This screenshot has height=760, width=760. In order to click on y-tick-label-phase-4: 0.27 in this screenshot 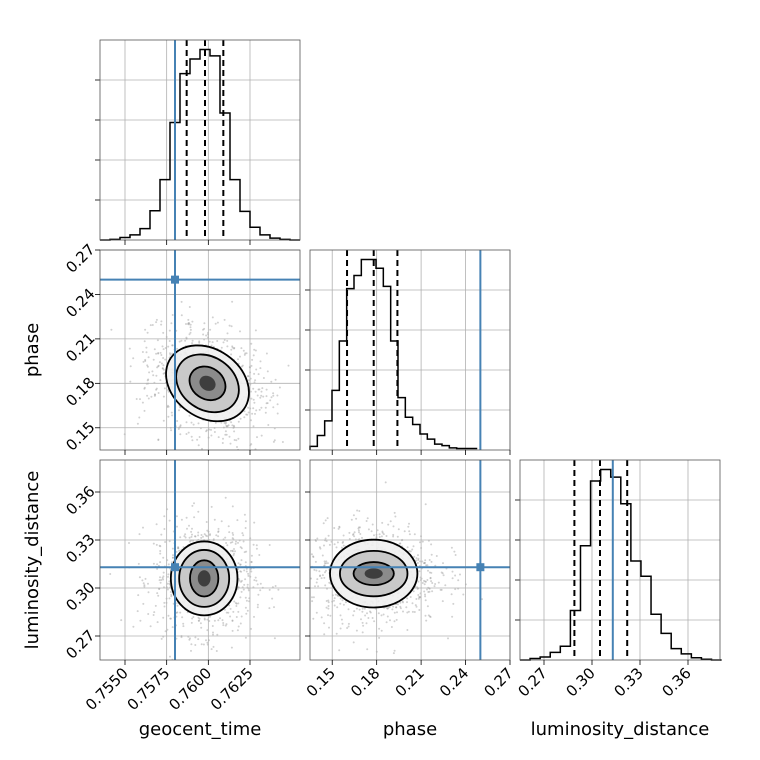, I will do `click(80, 258)`.